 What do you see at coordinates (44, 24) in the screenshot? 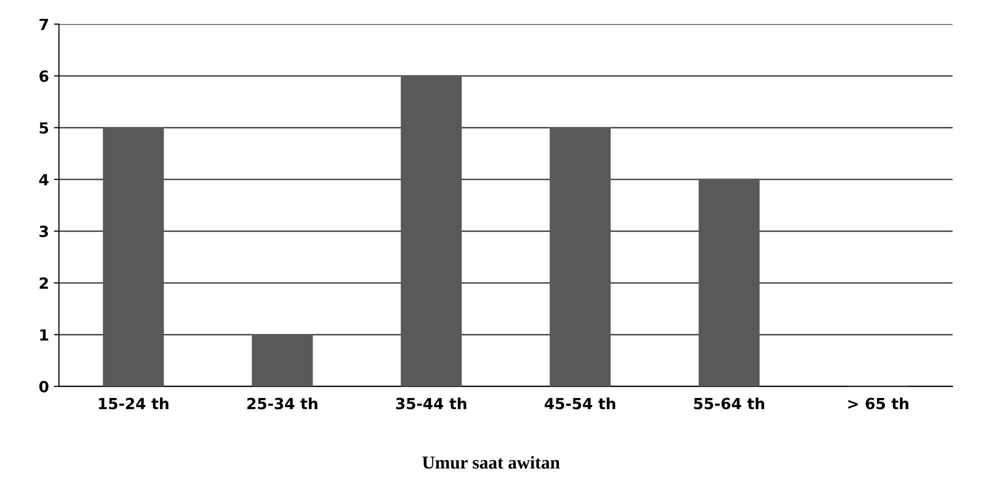
I see `y-tick-label: 7` at bounding box center [44, 24].